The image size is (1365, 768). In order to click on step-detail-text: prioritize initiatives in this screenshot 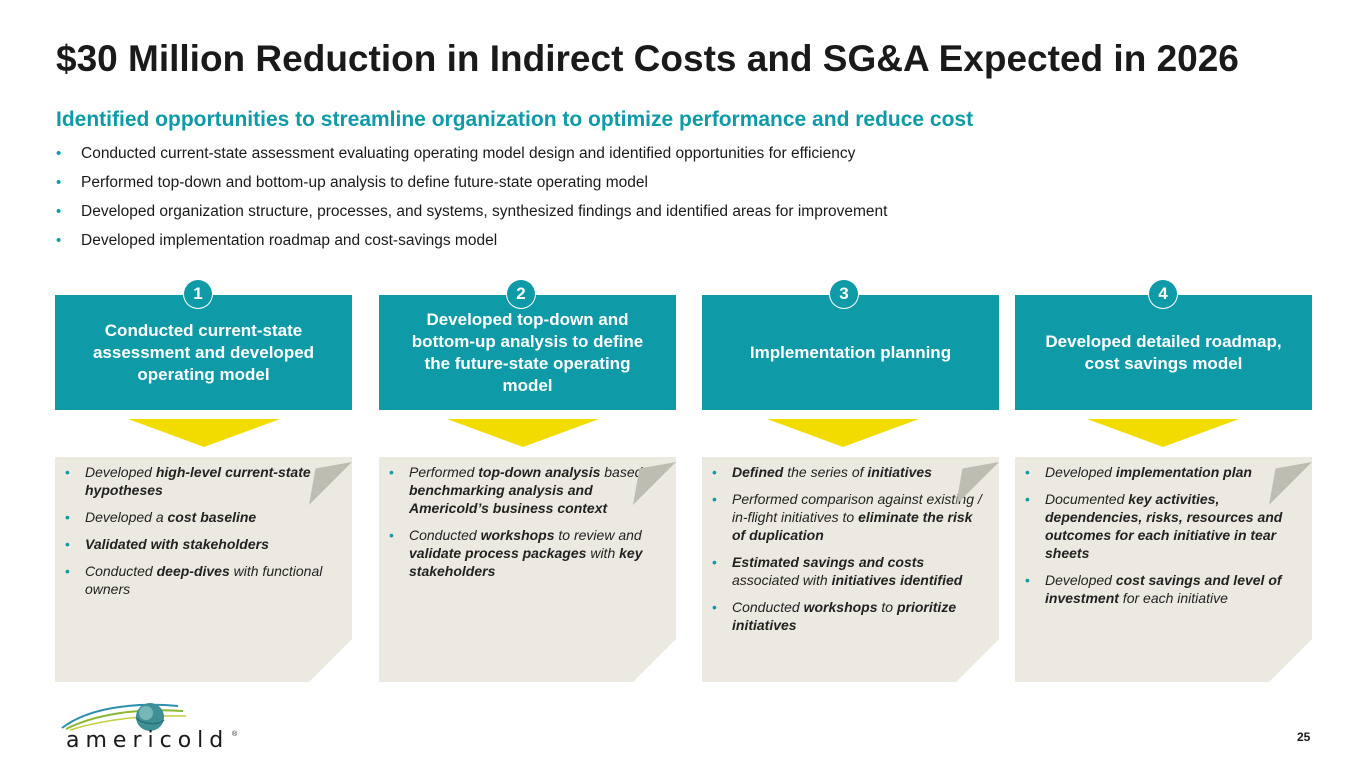, I will do `click(844, 616)`.